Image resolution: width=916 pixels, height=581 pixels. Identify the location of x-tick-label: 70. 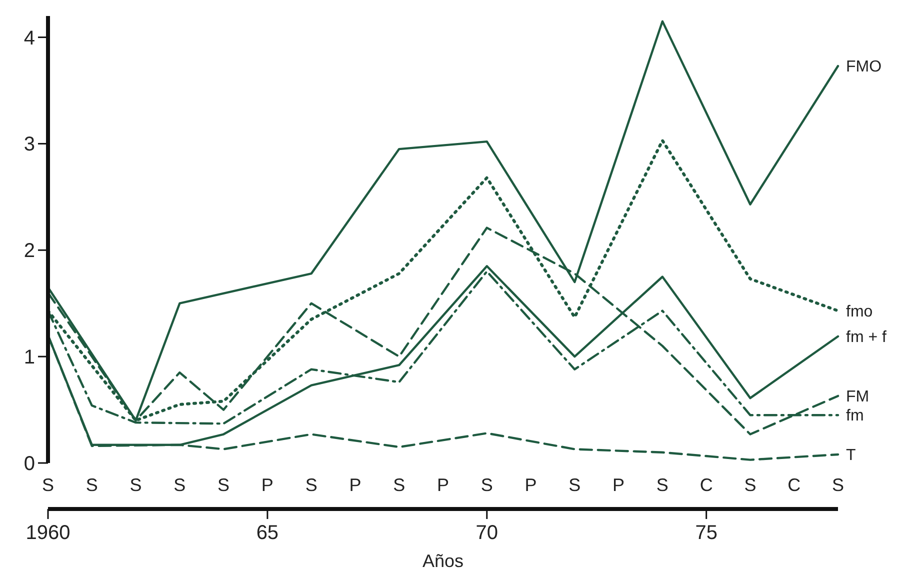
(487, 533).